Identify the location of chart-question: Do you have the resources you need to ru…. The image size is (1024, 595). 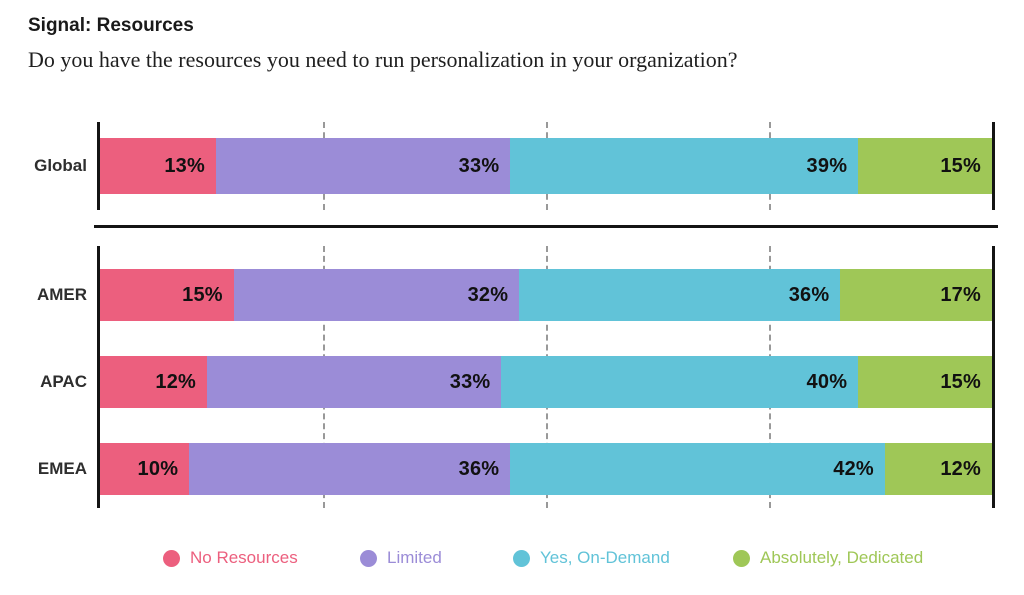
(383, 59).